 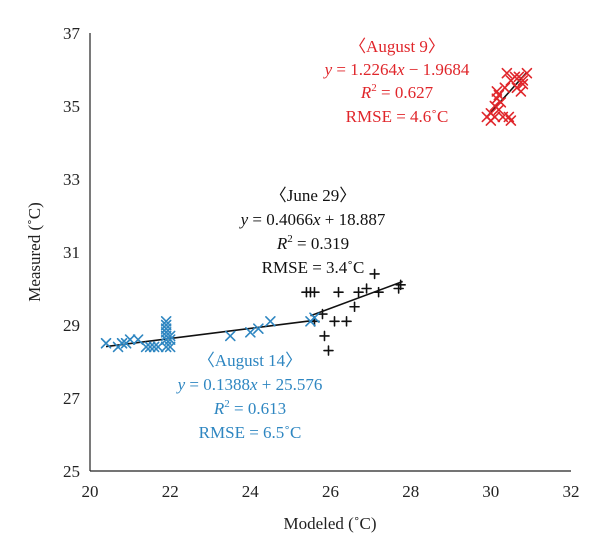 What do you see at coordinates (312, 219) in the screenshot?
I see `annotation-equation: y = 0.4066x + 18.887` at bounding box center [312, 219].